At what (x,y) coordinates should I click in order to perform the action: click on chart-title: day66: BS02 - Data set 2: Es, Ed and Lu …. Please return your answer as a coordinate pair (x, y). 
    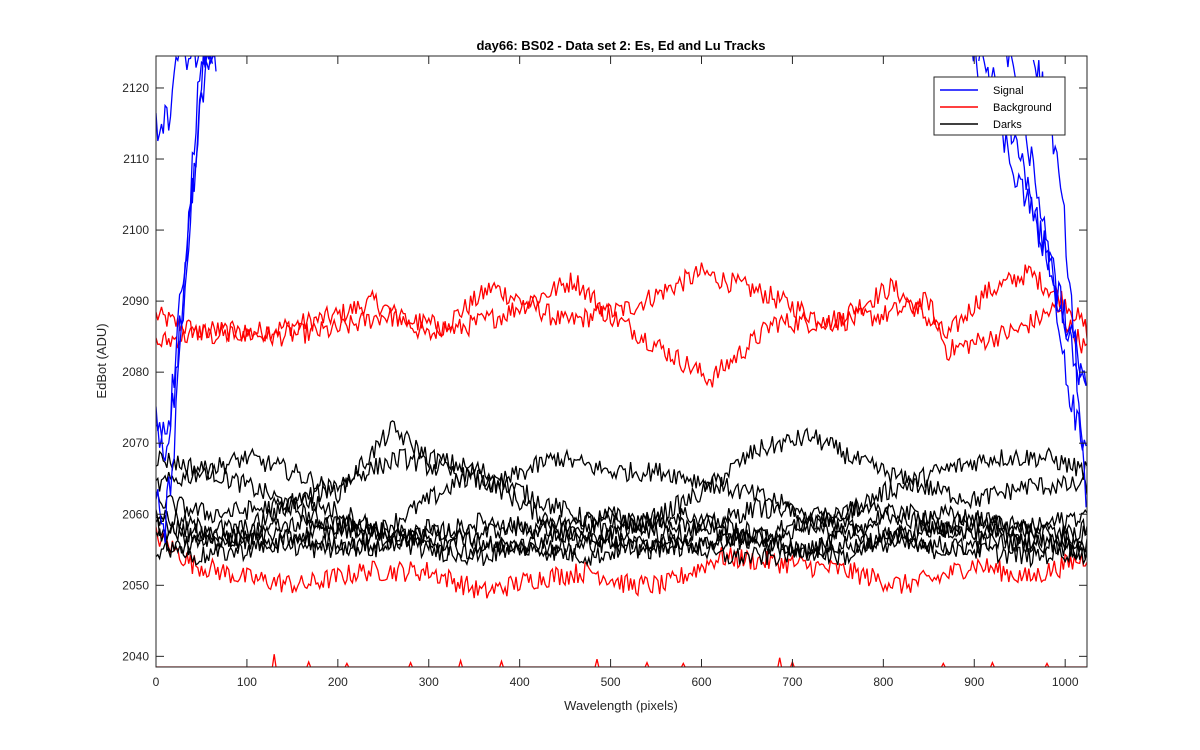
    Looking at the image, I should click on (620, 45).